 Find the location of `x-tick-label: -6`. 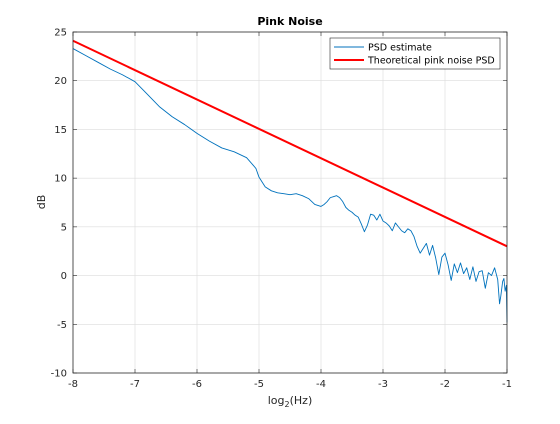

x-tick-label: -6 is located at coordinates (197, 384).